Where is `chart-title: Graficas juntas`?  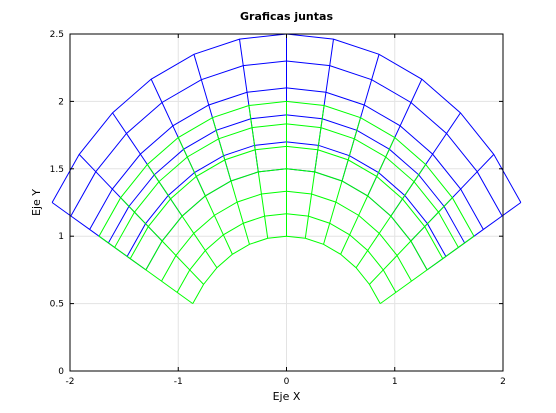 chart-title: Graficas juntas is located at coordinates (286, 16).